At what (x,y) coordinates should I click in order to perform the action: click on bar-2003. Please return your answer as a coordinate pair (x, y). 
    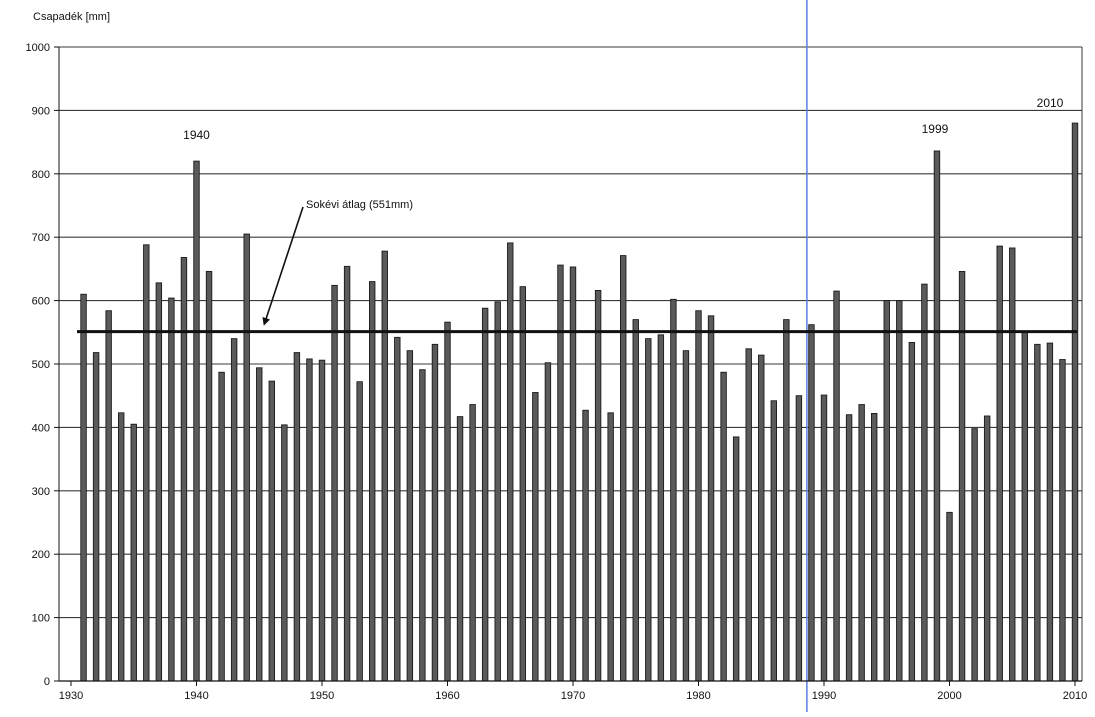
    Looking at the image, I should click on (987, 548).